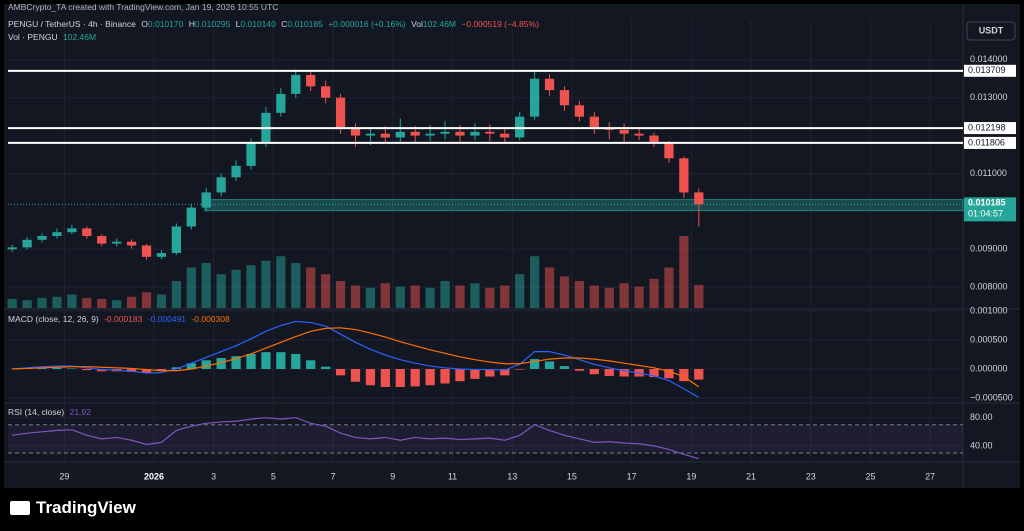 The image size is (1024, 531). Describe the element at coordinates (417, 24) in the screenshot. I see `vol-key: Vol` at that location.